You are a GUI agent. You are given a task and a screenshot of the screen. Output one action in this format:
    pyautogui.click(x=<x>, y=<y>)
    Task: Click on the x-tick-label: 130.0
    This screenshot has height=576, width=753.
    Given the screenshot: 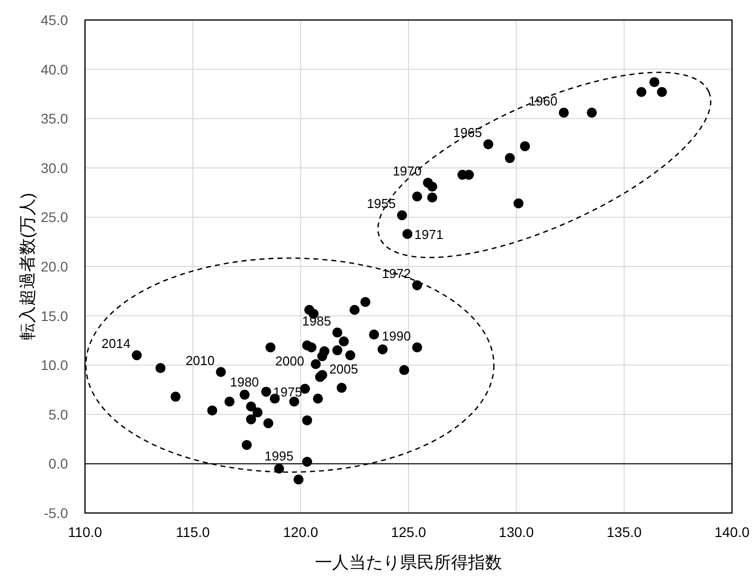 What is the action you would take?
    pyautogui.click(x=516, y=532)
    